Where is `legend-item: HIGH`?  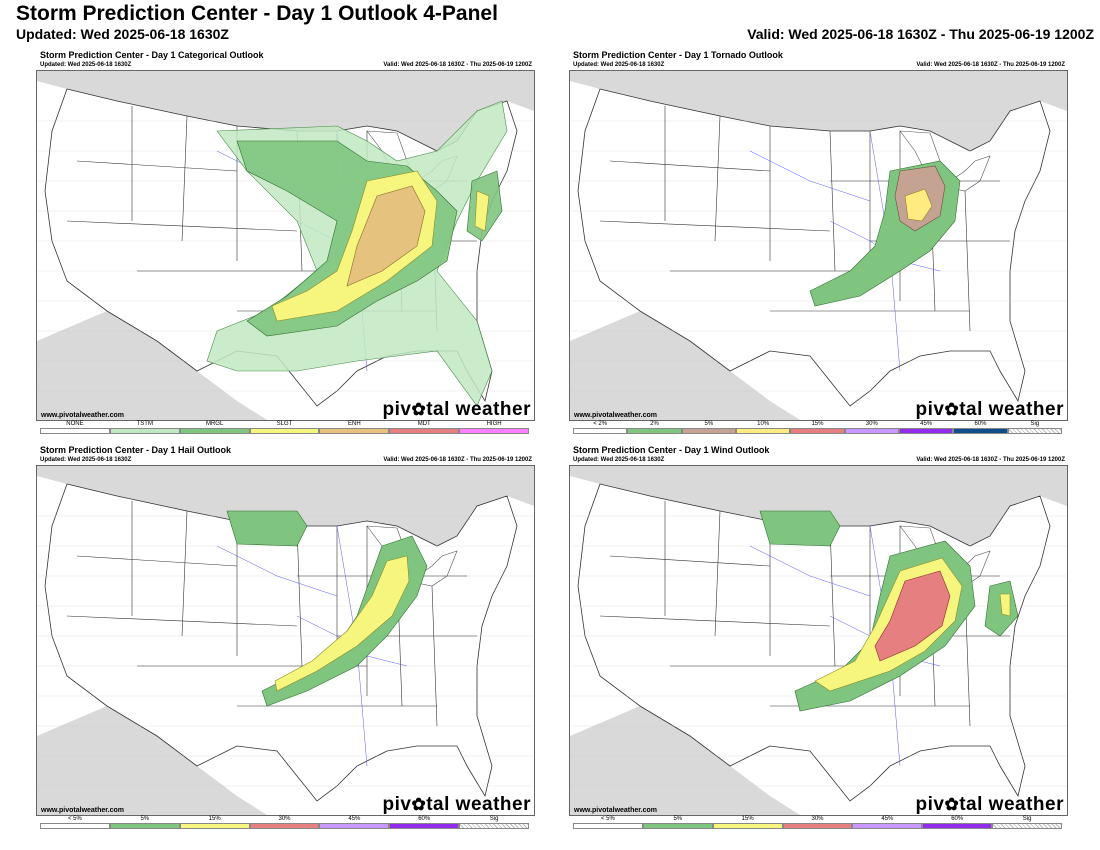
legend-item: HIGH is located at coordinates (494, 427).